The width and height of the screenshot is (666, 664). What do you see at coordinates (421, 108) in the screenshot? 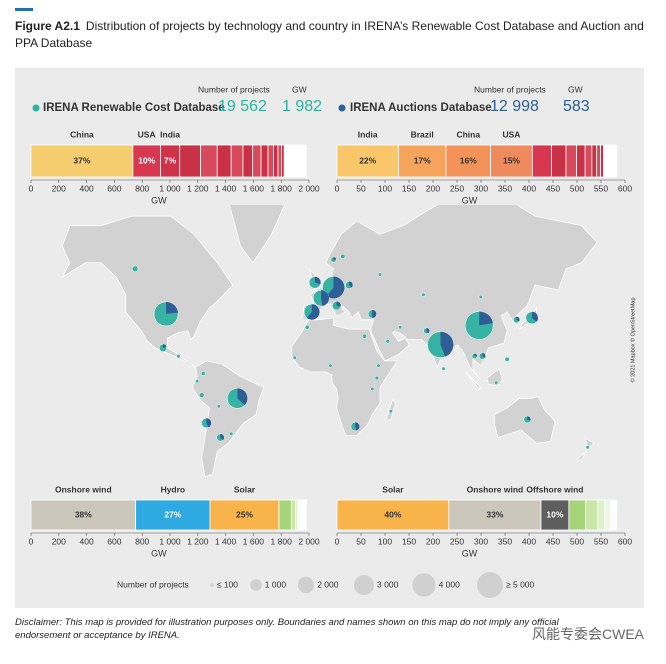
I see `legend-title: IRENA Auctions Database` at bounding box center [421, 108].